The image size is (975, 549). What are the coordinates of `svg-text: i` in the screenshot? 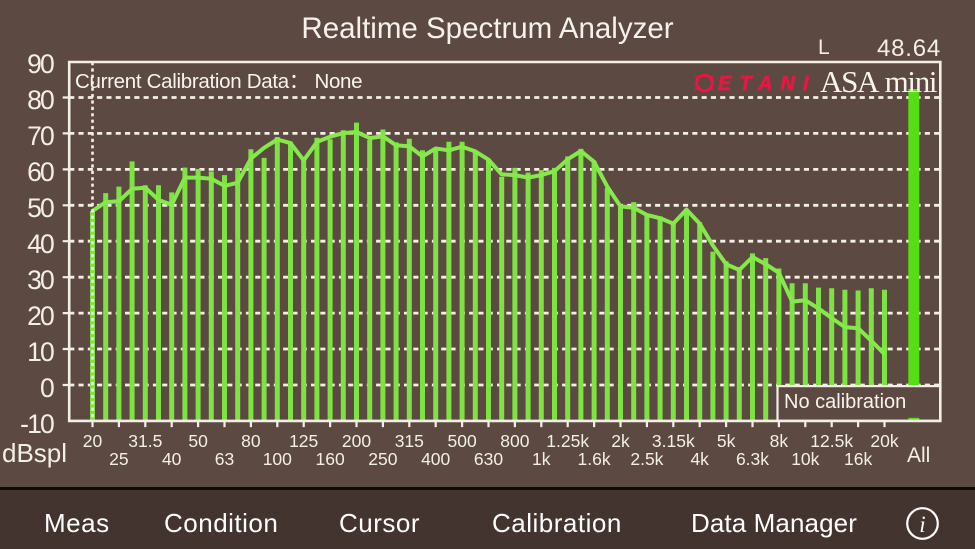 It's located at (922, 524).